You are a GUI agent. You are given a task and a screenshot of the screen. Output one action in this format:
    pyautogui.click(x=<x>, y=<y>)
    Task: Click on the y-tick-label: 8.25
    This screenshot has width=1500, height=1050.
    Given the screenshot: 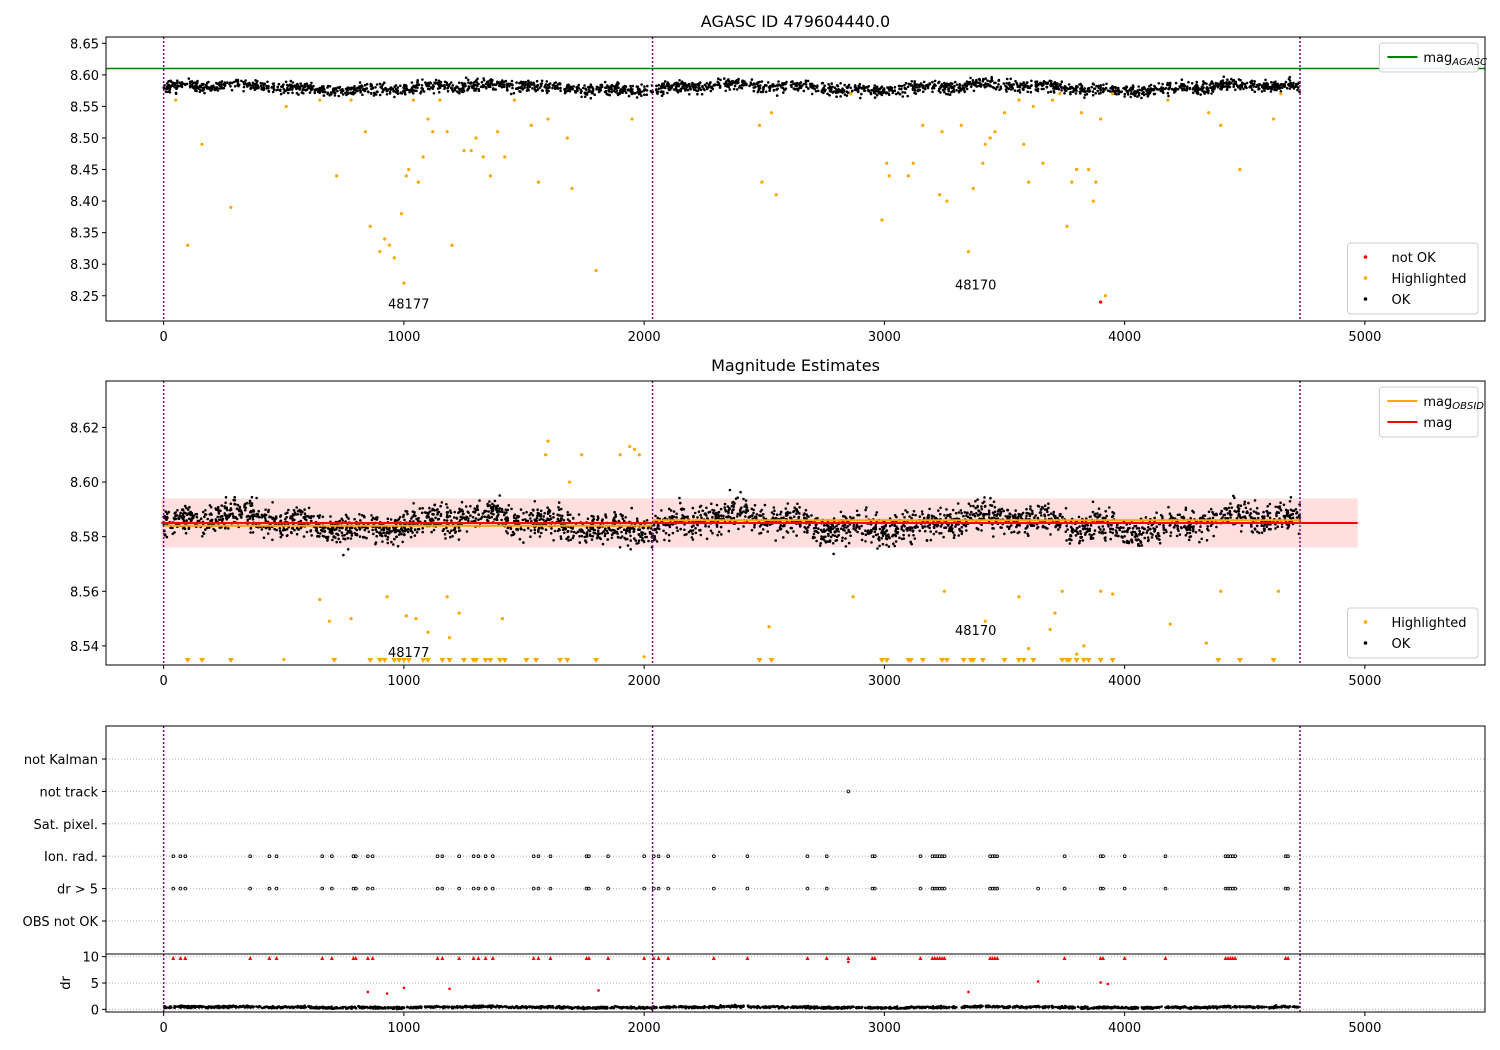 What is the action you would take?
    pyautogui.click(x=84, y=297)
    